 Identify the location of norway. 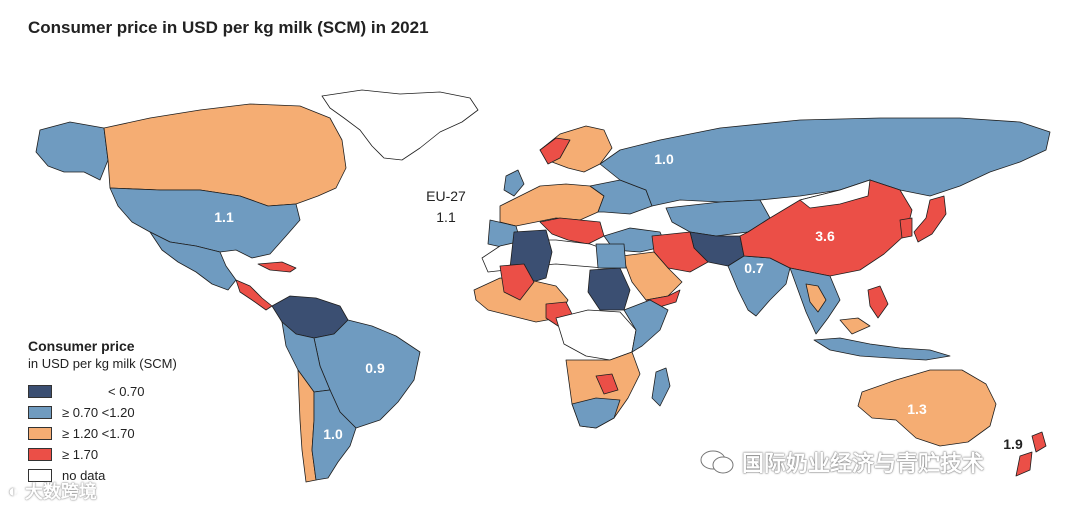
(555, 151).